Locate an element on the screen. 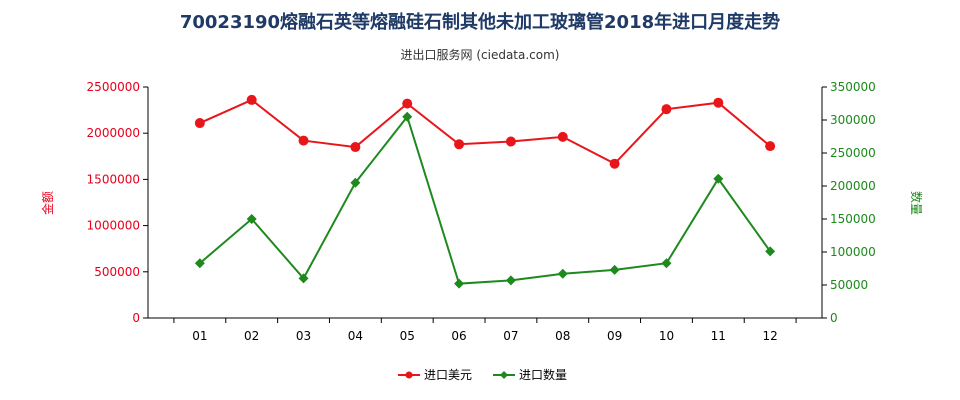 The width and height of the screenshot is (960, 400). legend-item: 进口美元 is located at coordinates (435, 375).